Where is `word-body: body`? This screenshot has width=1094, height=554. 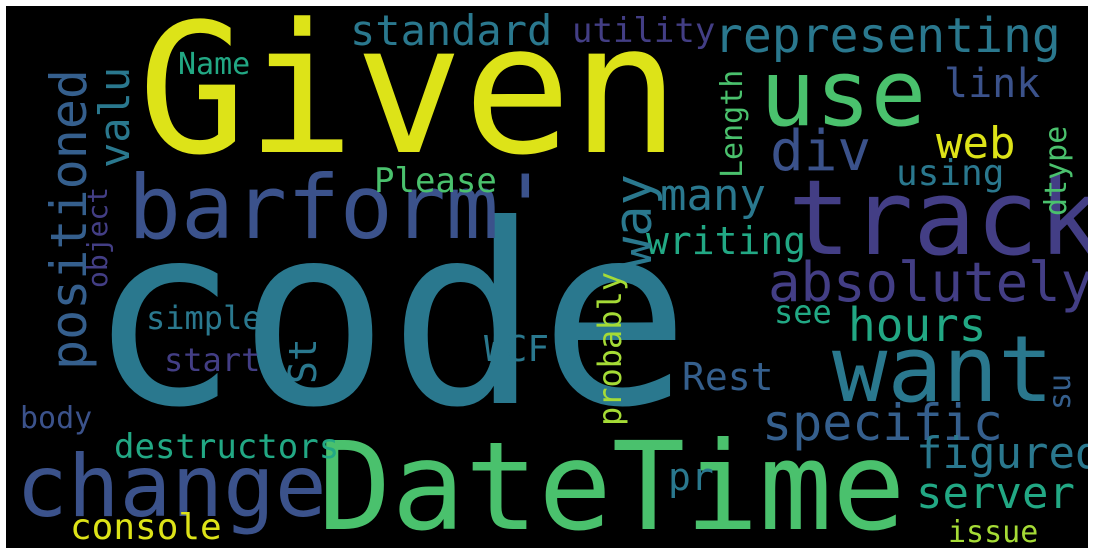
word-body: body is located at coordinates (56, 418).